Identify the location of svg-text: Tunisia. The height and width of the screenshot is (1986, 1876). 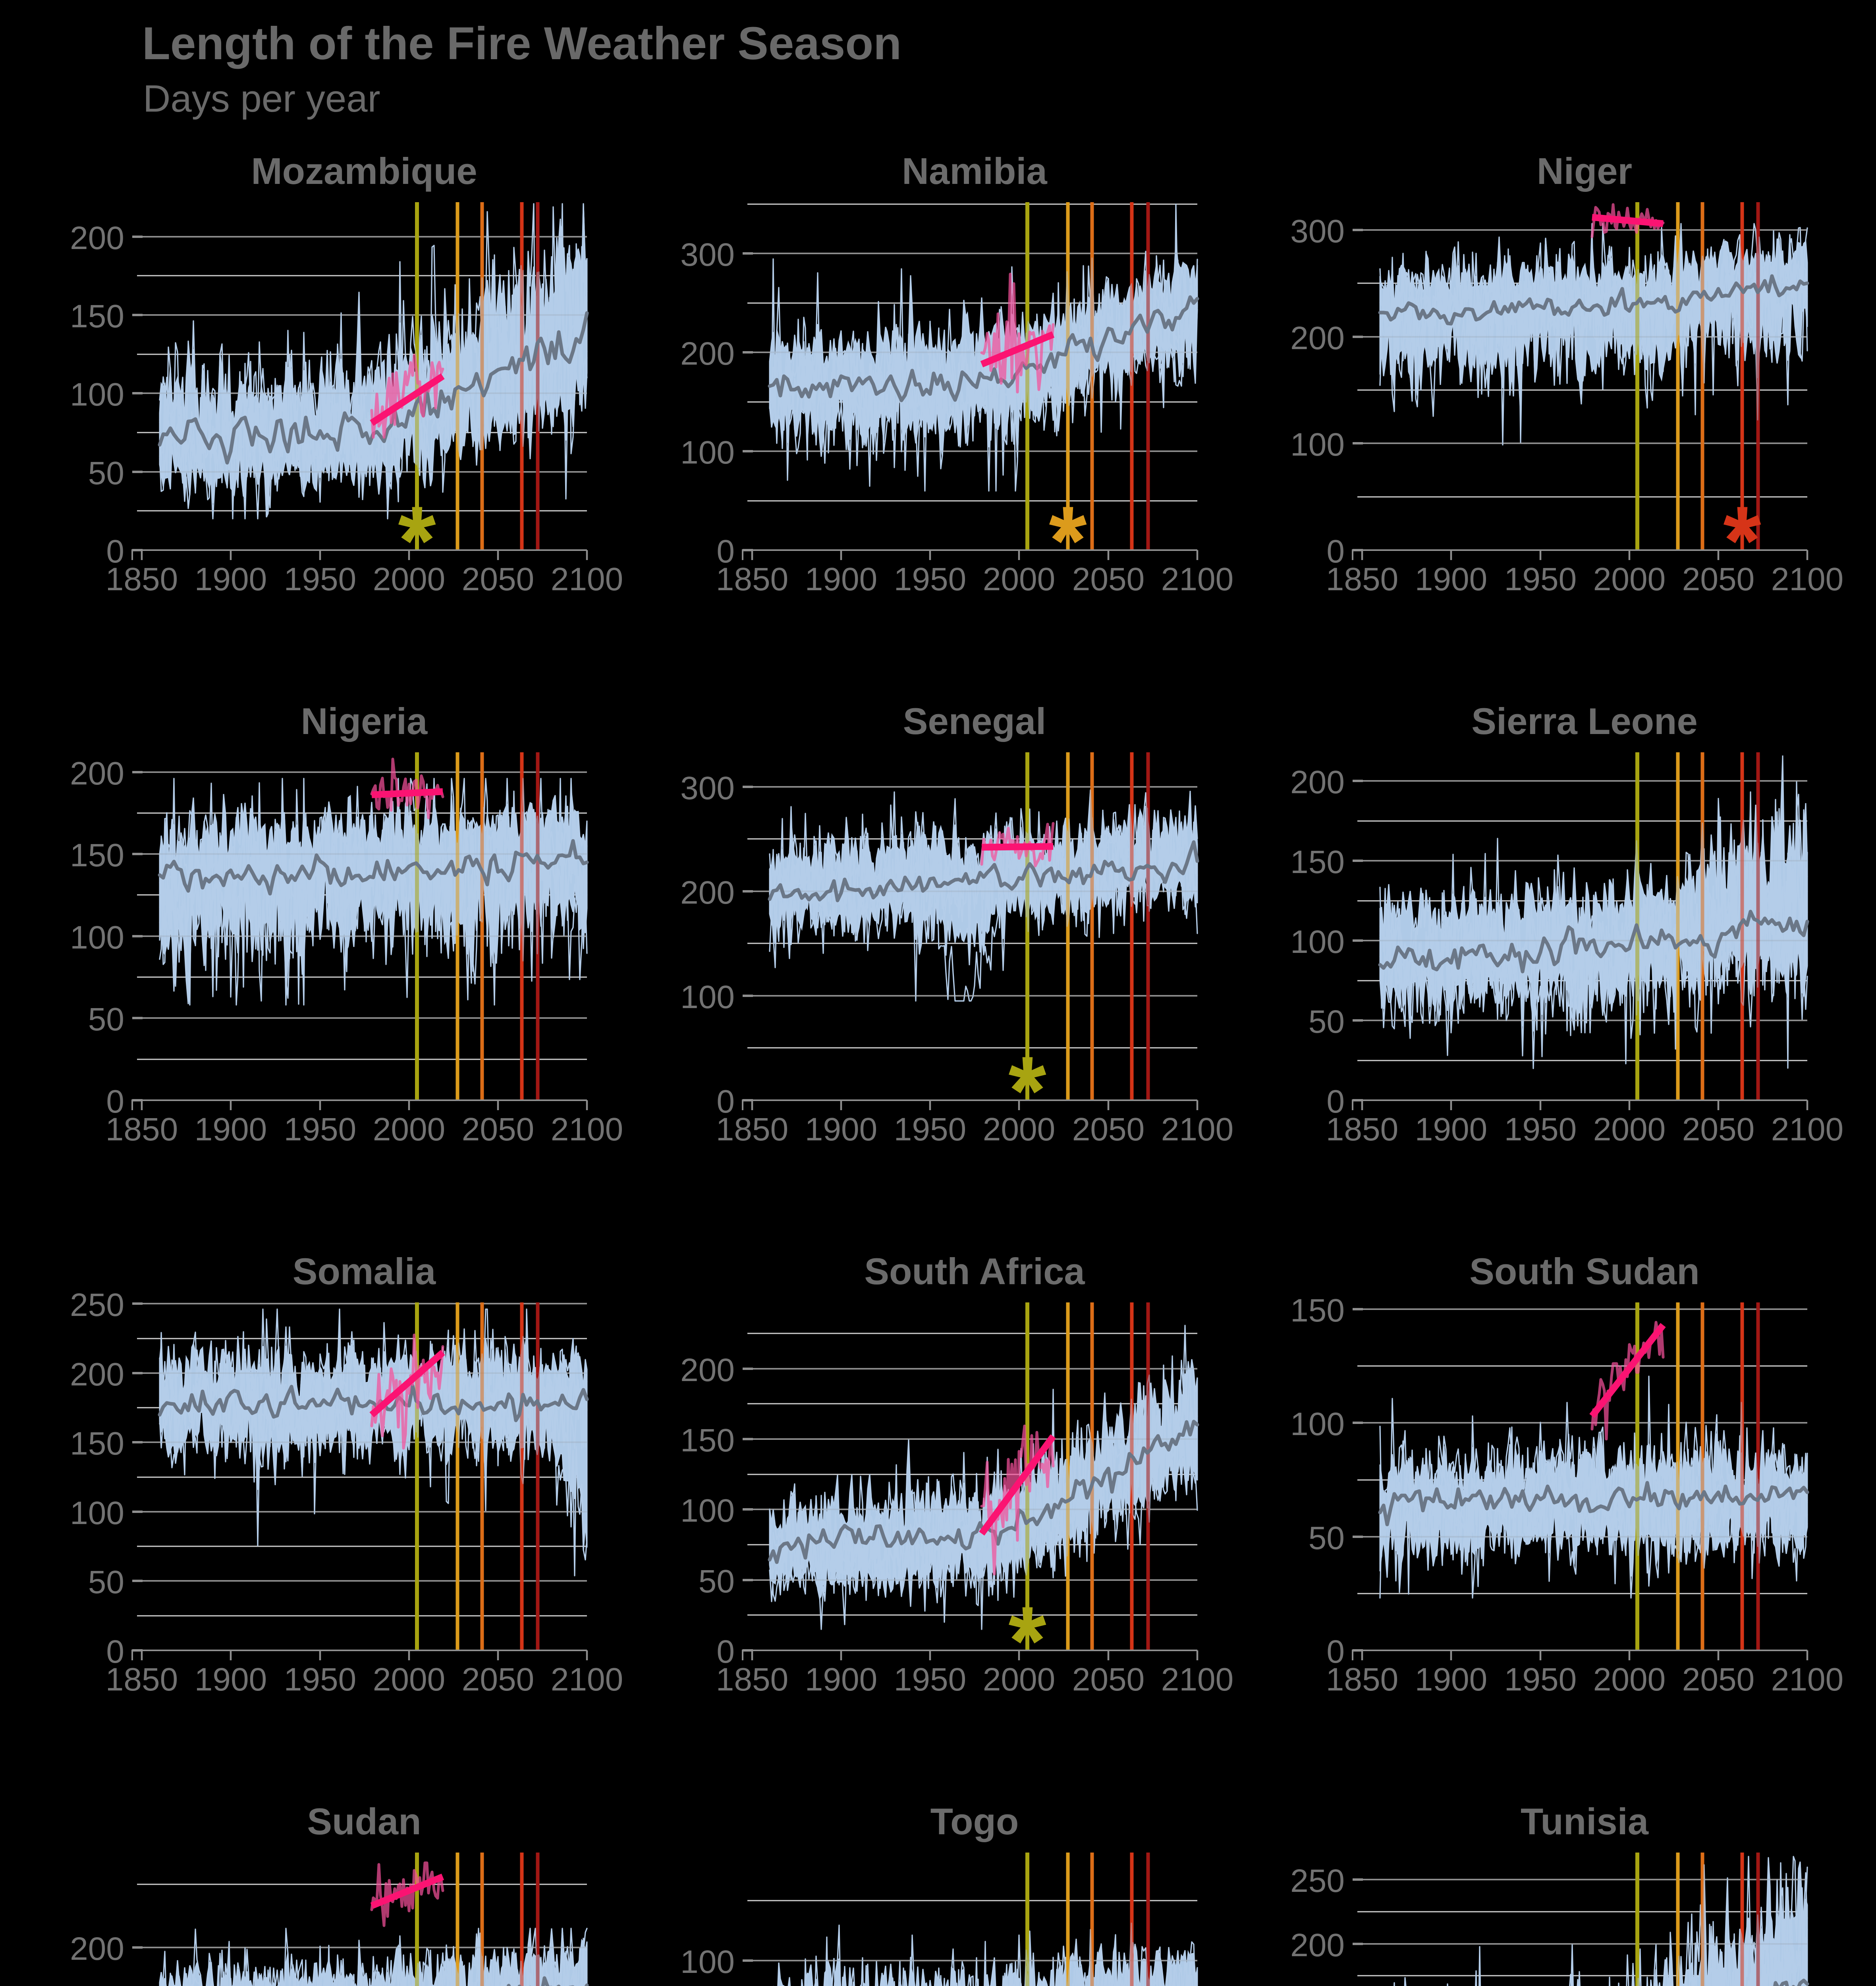
(1585, 1821).